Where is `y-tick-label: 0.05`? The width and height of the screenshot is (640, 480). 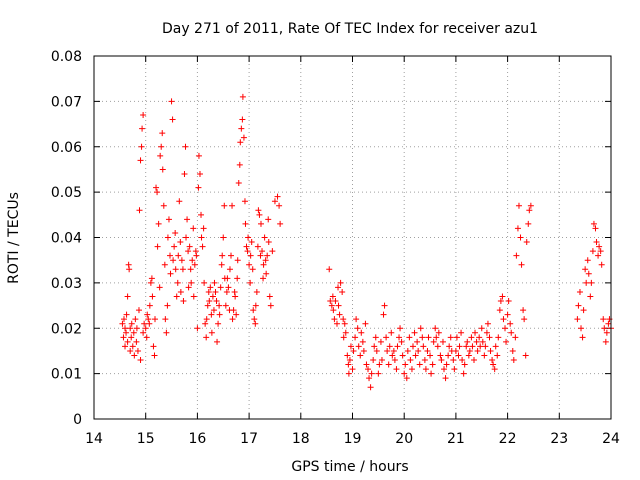
y-tick-label: 0.05 is located at coordinates (66, 193).